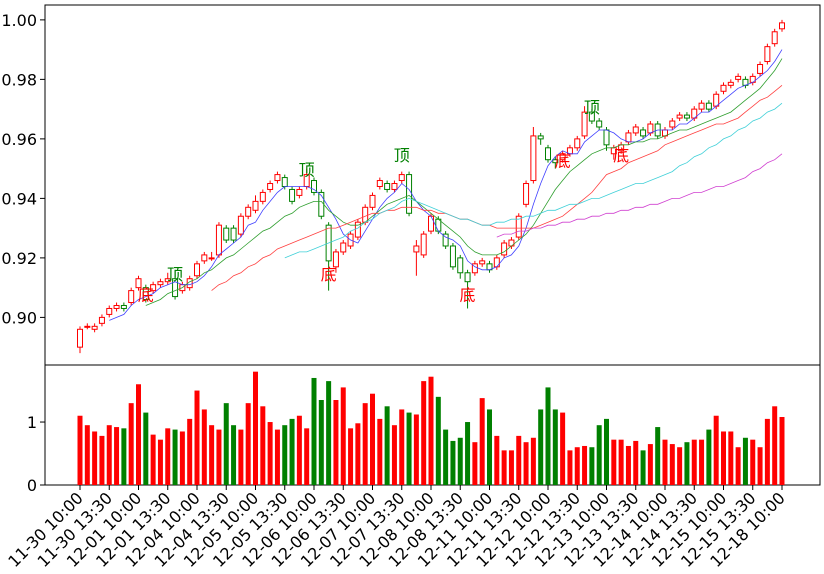 This screenshot has height=574, width=824. Describe the element at coordinates (19, 139) in the screenshot. I see `y-tick-label: 0.96` at that location.